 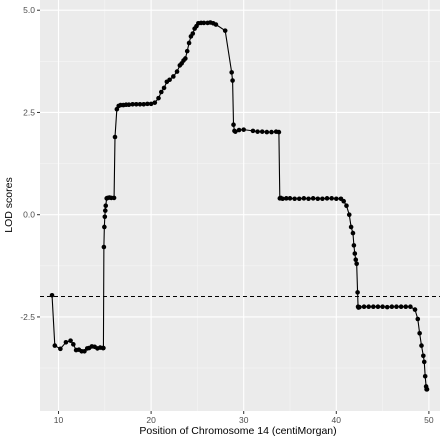 I want to click on x-axis-title: Position of Chromosome 14 (centiMorgan), so click(x=237, y=431).